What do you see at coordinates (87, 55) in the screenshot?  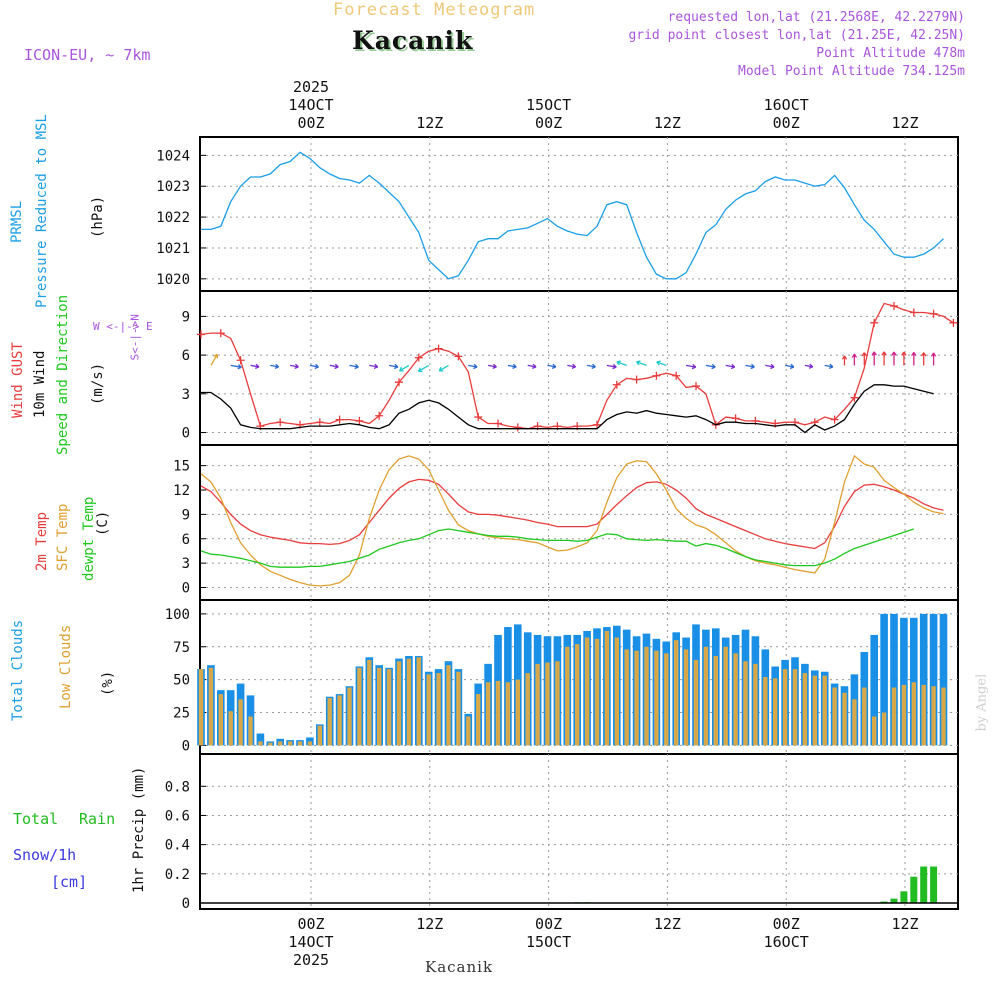 I see `model-label: ICON-EU, ~ 7km` at bounding box center [87, 55].